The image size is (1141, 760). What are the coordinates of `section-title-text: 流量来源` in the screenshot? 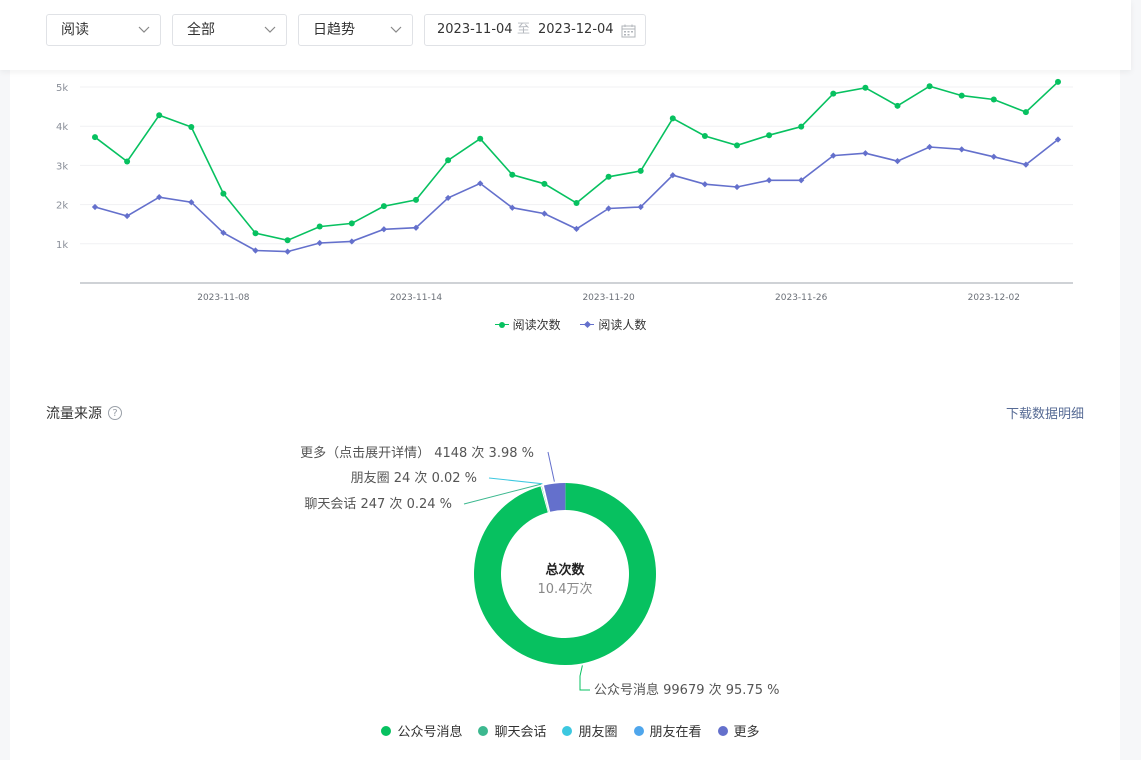 It's located at (74, 414).